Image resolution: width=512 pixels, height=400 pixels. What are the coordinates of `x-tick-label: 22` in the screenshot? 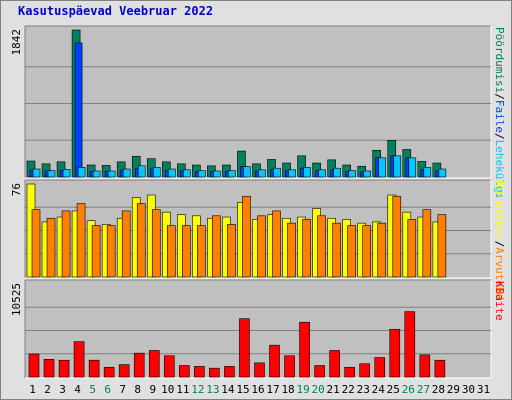 It's located at (348, 389).